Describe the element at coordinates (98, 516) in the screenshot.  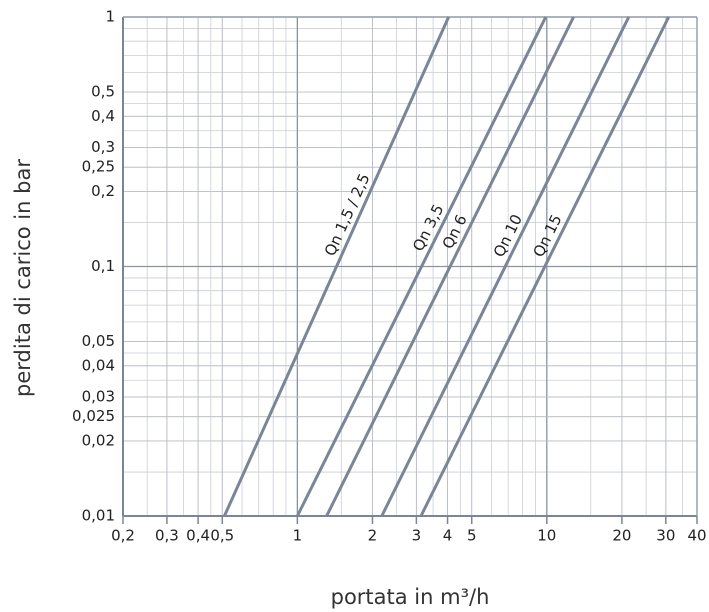
I see `y-tick-label: 0,01` at that location.